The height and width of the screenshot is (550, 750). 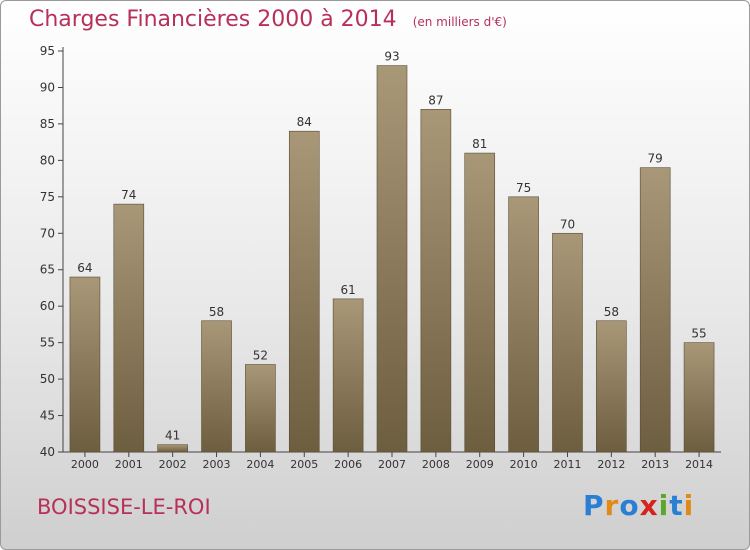 What do you see at coordinates (304, 464) in the screenshot?
I see `x-tick-label: 2005` at bounding box center [304, 464].